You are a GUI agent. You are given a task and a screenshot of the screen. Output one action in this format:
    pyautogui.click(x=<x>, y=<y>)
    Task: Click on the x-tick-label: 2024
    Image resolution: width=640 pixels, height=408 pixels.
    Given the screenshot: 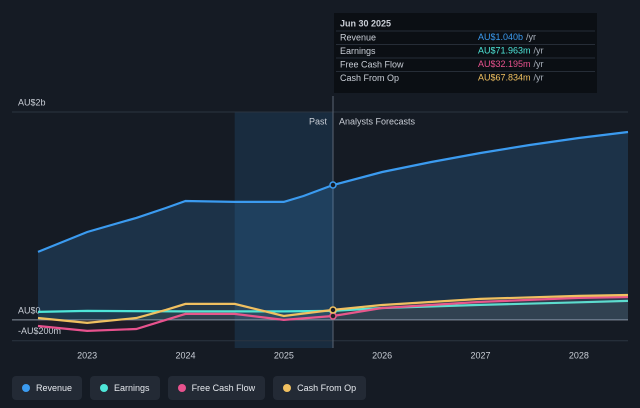 What is the action you would take?
    pyautogui.click(x=185, y=355)
    